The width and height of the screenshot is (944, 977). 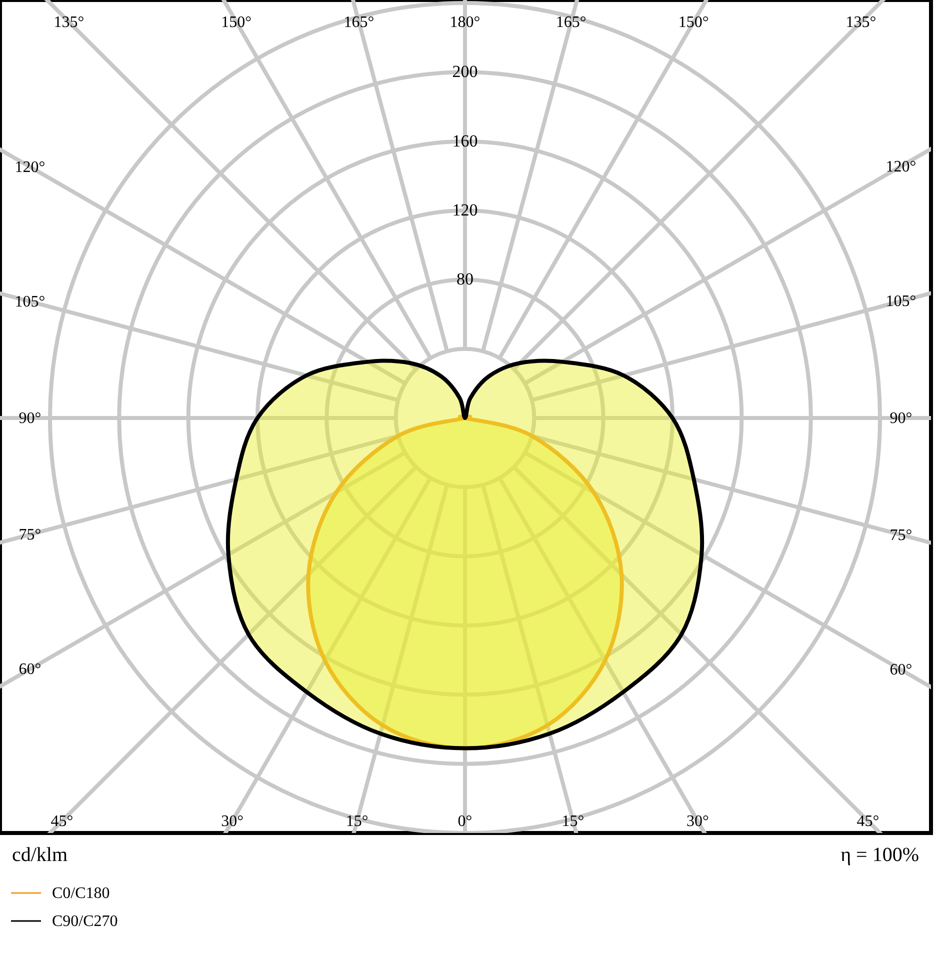 What do you see at coordinates (40, 855) in the screenshot?
I see `text: cd/klm` at bounding box center [40, 855].